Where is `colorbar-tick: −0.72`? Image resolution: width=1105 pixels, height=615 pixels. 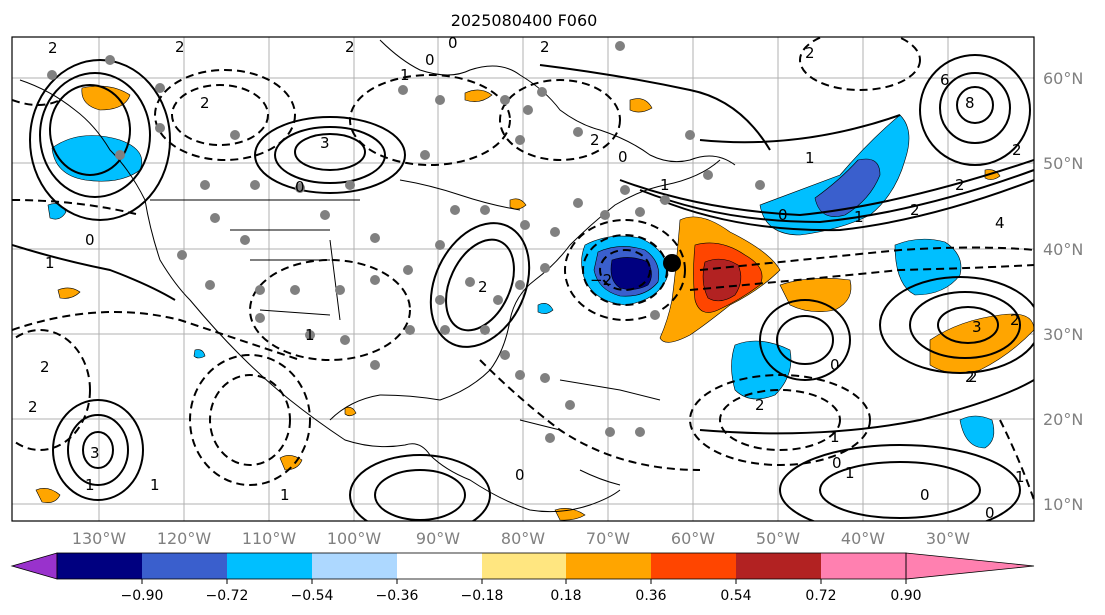
colorbar-tick: −0.72 is located at coordinates (227, 596).